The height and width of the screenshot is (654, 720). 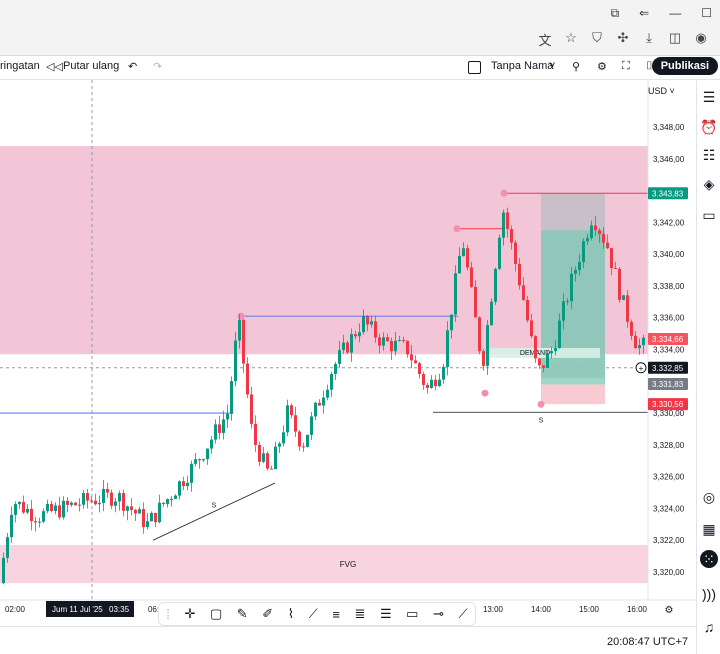 What do you see at coordinates (669, 445) in the screenshot?
I see `price-tick: 3,328,00` at bounding box center [669, 445].